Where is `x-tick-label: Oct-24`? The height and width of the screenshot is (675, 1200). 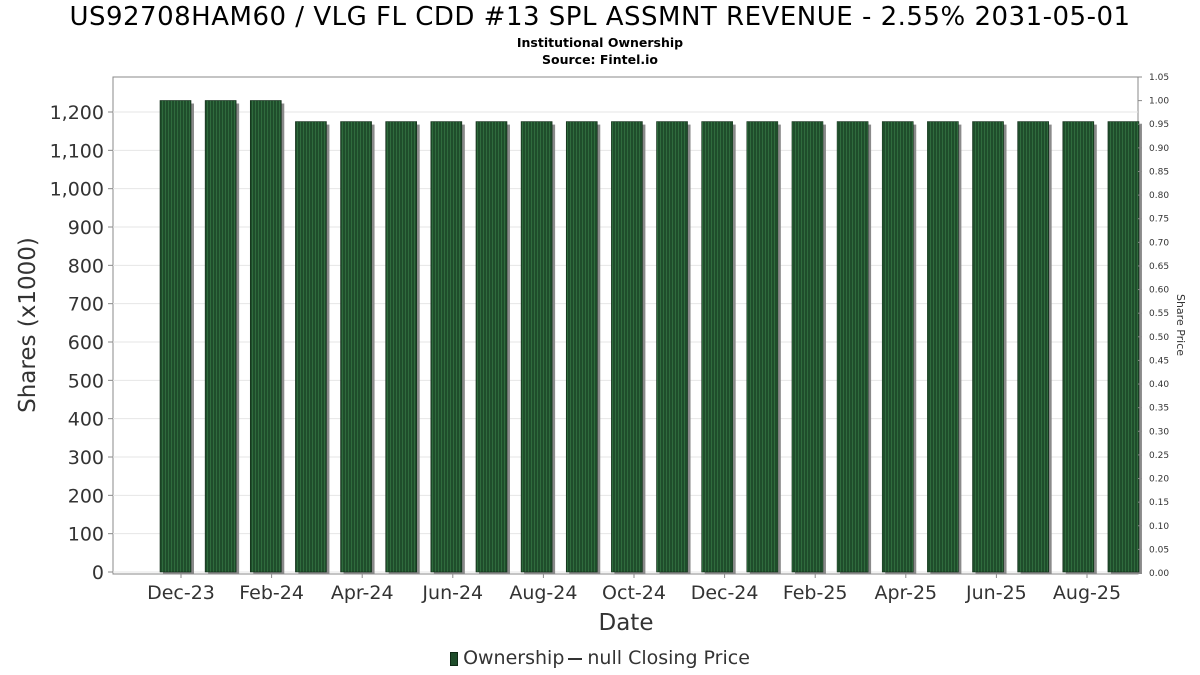 x-tick-label: Oct-24 is located at coordinates (634, 593).